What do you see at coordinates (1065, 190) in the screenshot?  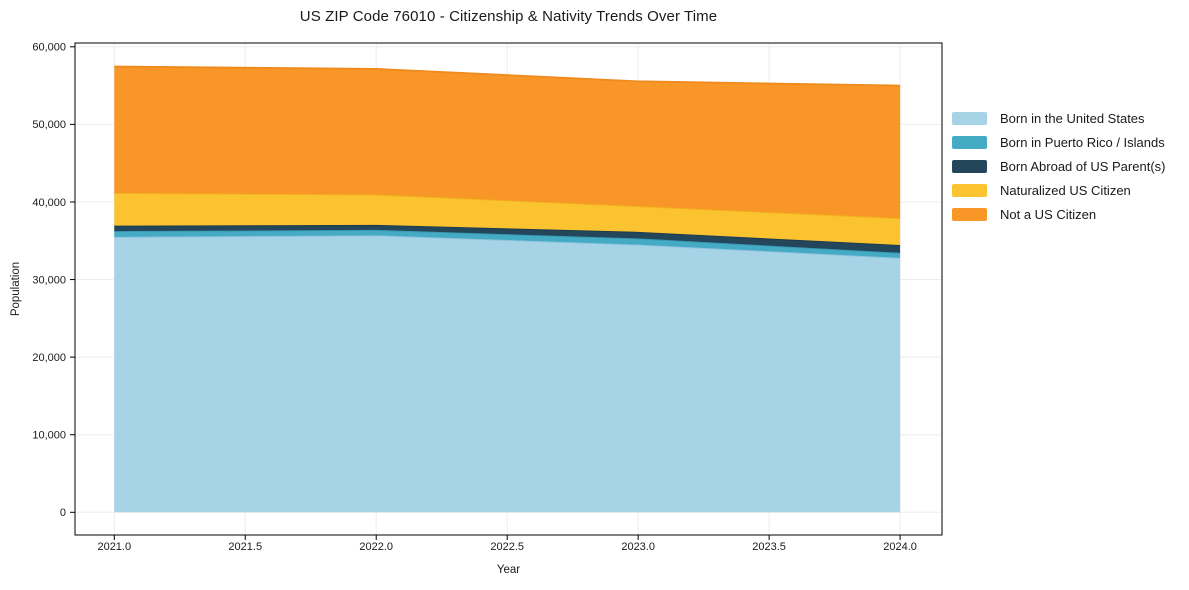 I see `legend-item-label: Naturalized US Citizen` at bounding box center [1065, 190].